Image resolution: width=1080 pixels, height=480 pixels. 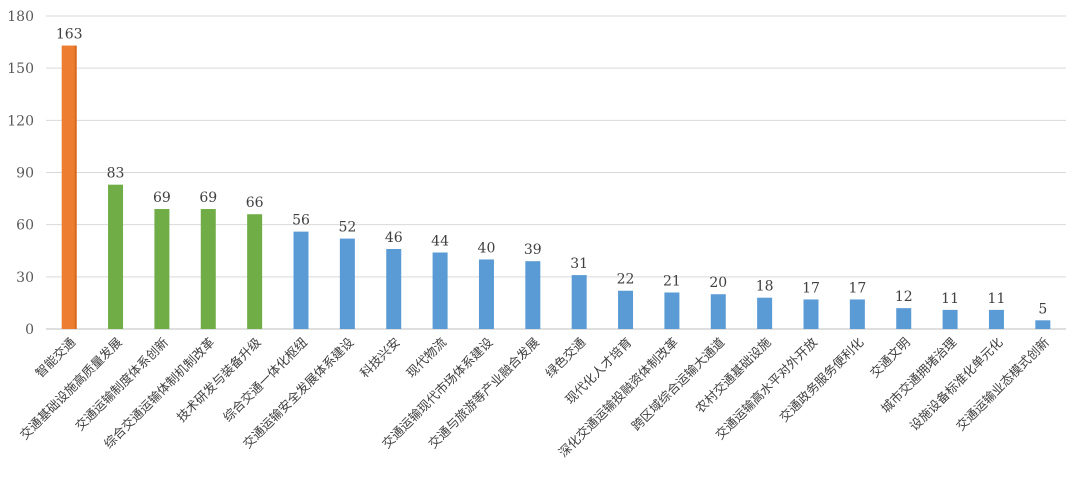 What do you see at coordinates (25, 174) in the screenshot?
I see `y-tick-label: 90` at bounding box center [25, 174].